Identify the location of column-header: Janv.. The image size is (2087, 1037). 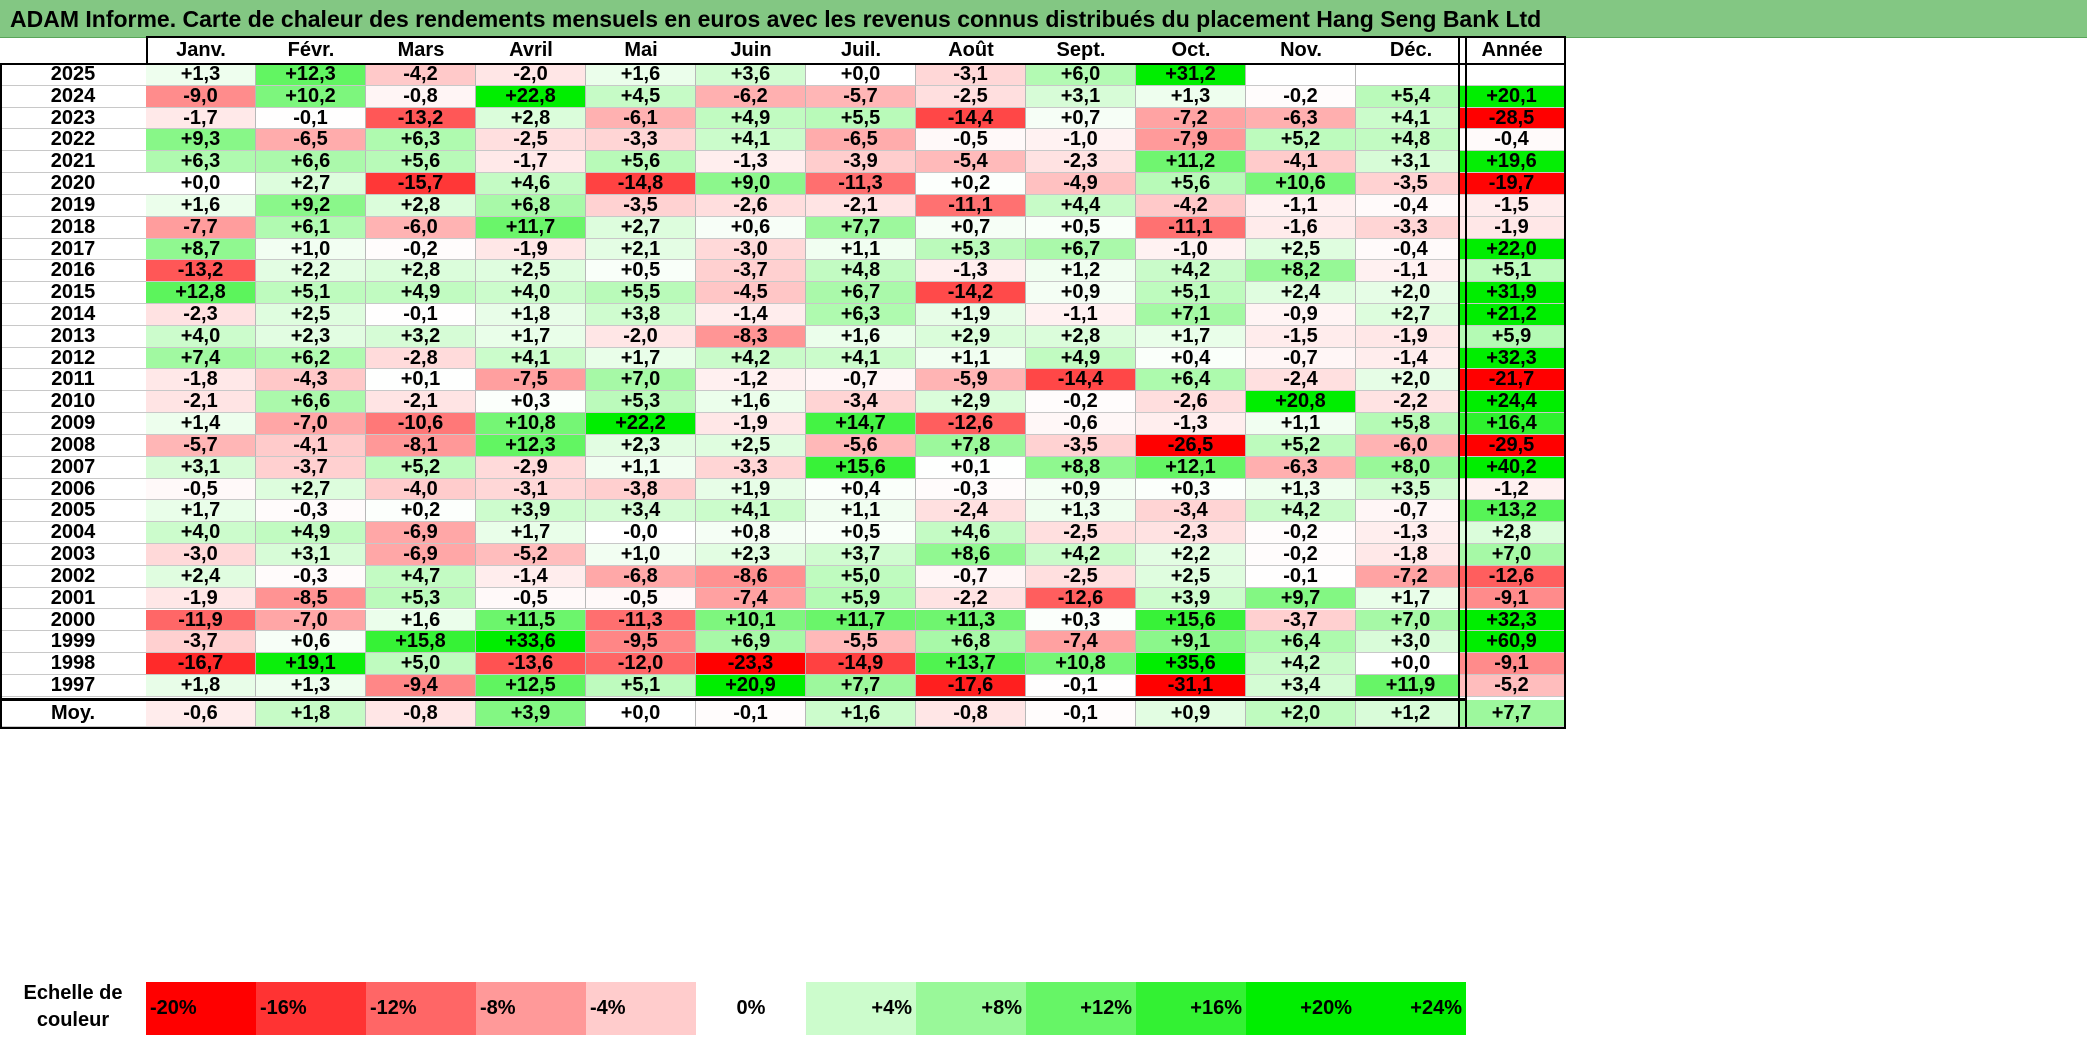
(201, 50).